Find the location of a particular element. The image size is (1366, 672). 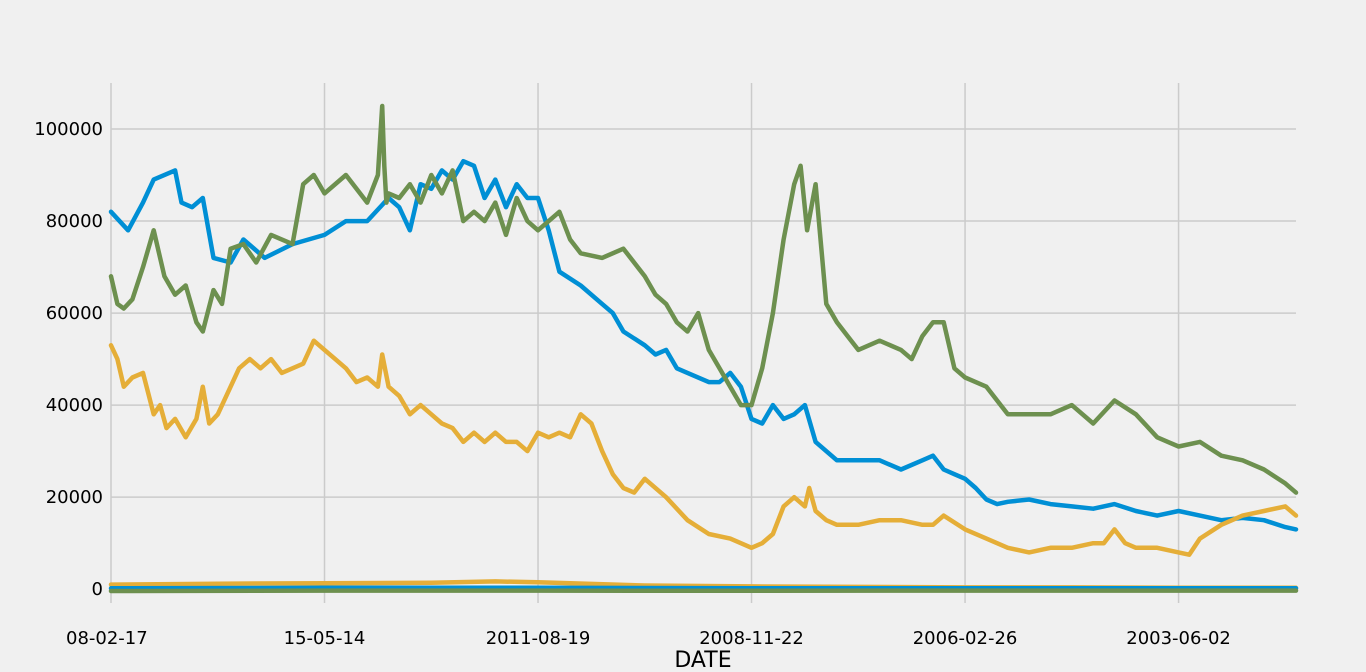

x-tick-label: 08-02-17 is located at coordinates (107, 638).